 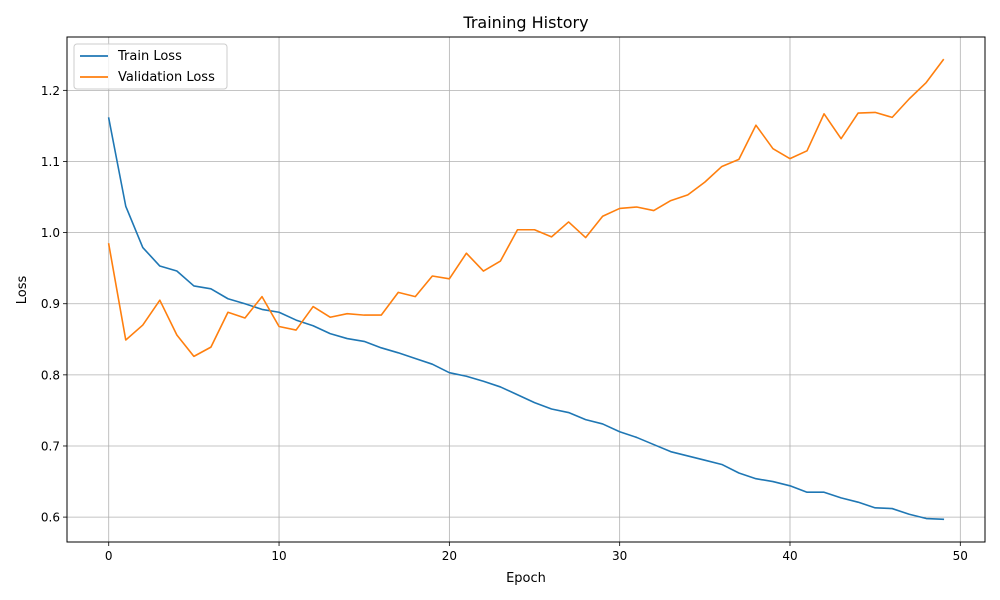 I want to click on y-tick-label: 0.8, so click(x=50, y=375).